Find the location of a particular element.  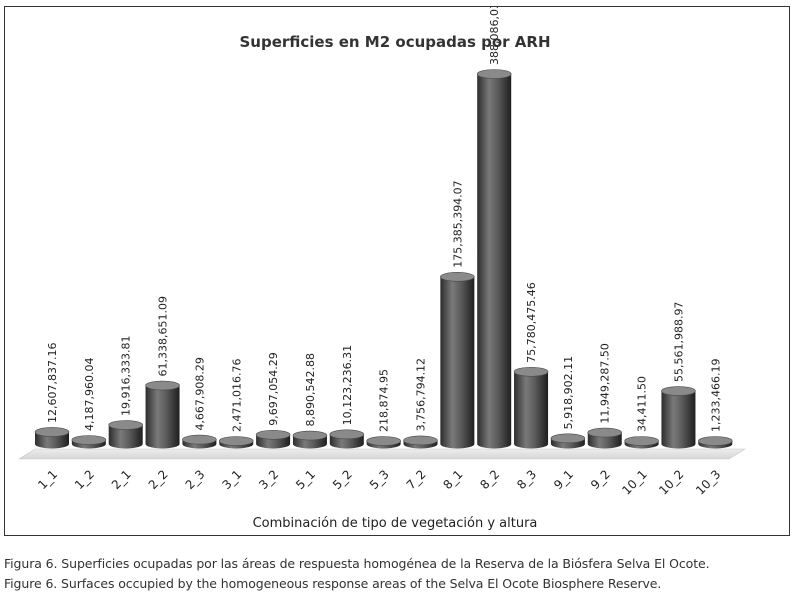

category-label-5-3: 5_3 is located at coordinates (379, 479).